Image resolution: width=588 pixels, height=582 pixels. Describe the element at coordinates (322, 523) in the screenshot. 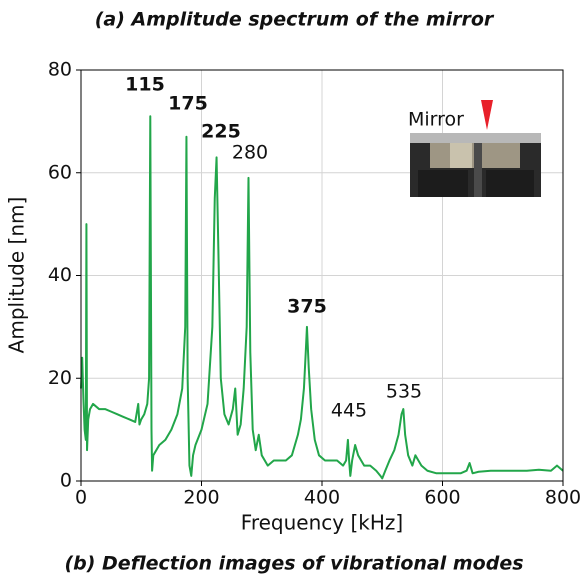

I see `x-axis-label: Frequency [kHz]` at that location.